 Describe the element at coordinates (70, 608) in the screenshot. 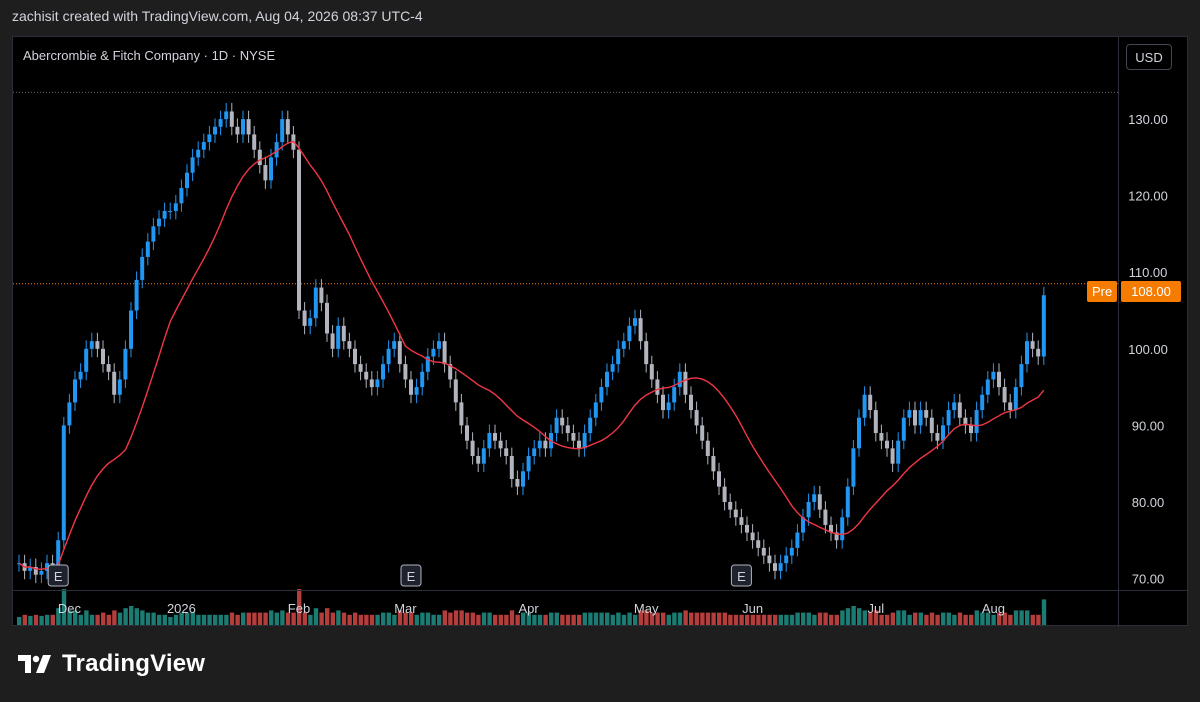

I see `x-tick-label: Dec` at that location.